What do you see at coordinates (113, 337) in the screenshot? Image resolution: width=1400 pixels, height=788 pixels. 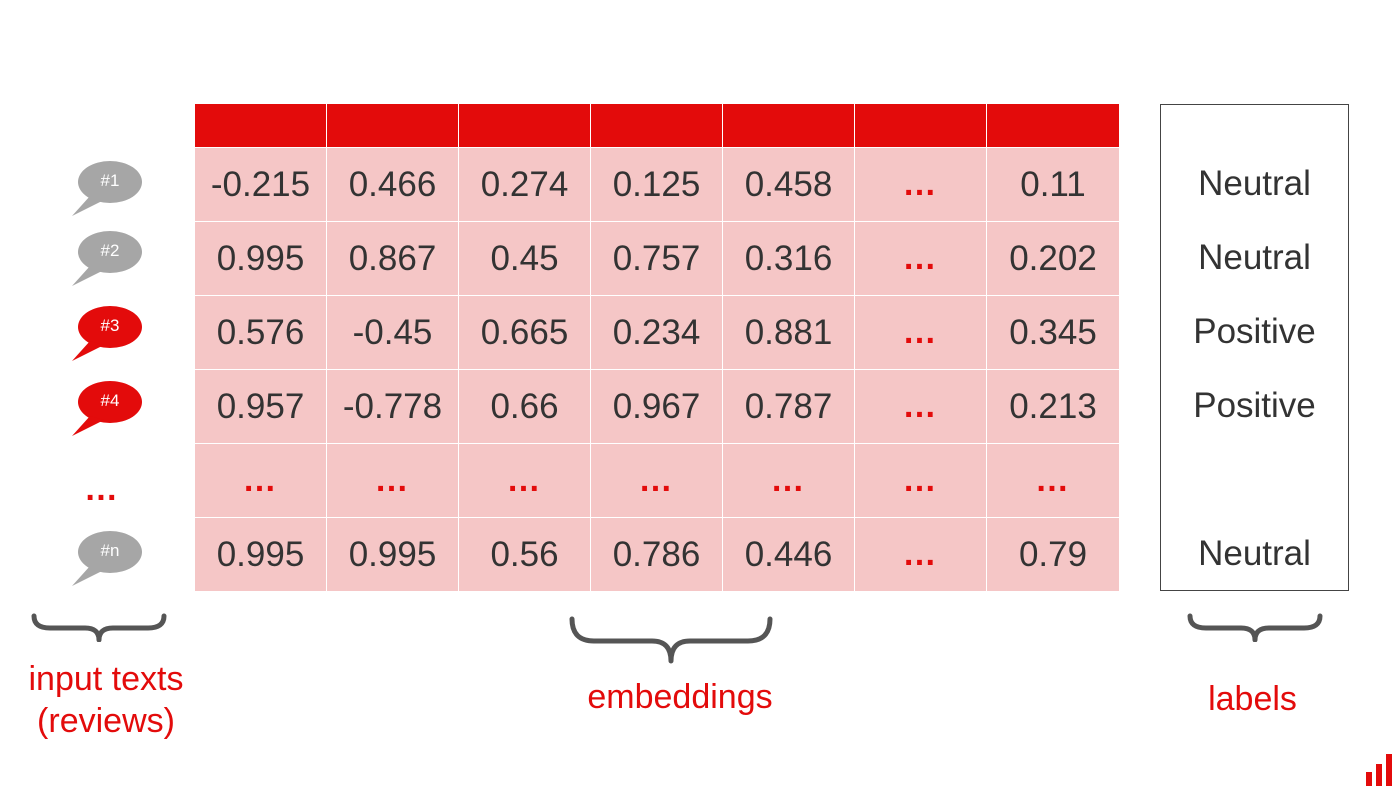 I see `review-bubble-icon: #3` at bounding box center [113, 337].